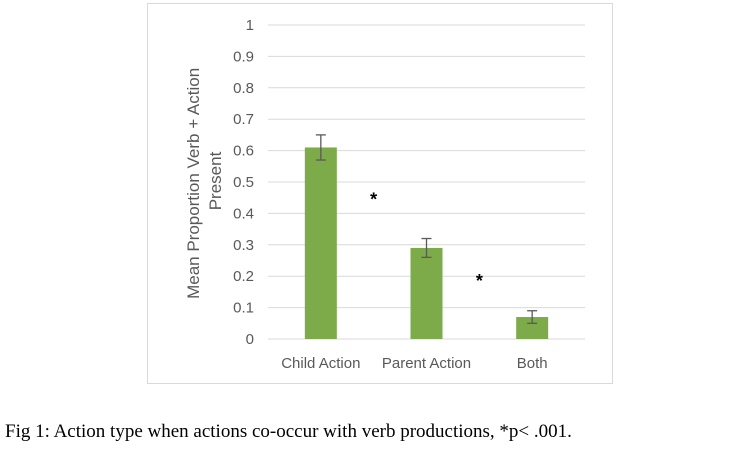 Image resolution: width=755 pixels, height=449 pixels. Describe the element at coordinates (320, 363) in the screenshot. I see `category-label: Child Action` at that location.